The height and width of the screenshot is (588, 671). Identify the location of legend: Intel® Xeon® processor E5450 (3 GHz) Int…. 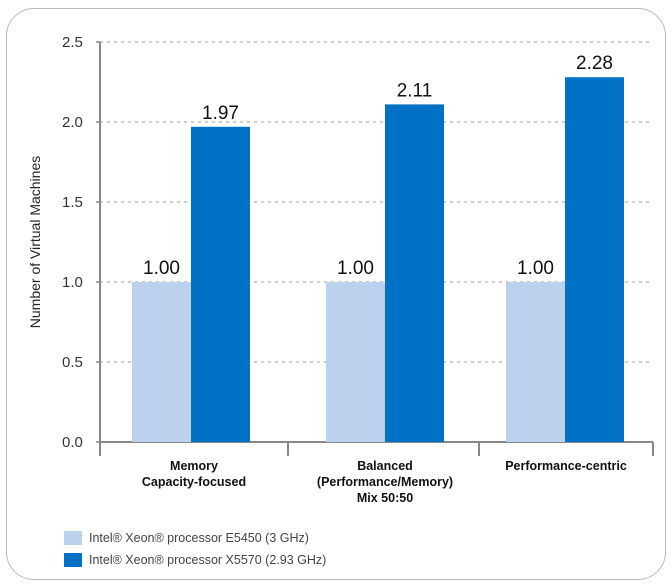
(195, 549).